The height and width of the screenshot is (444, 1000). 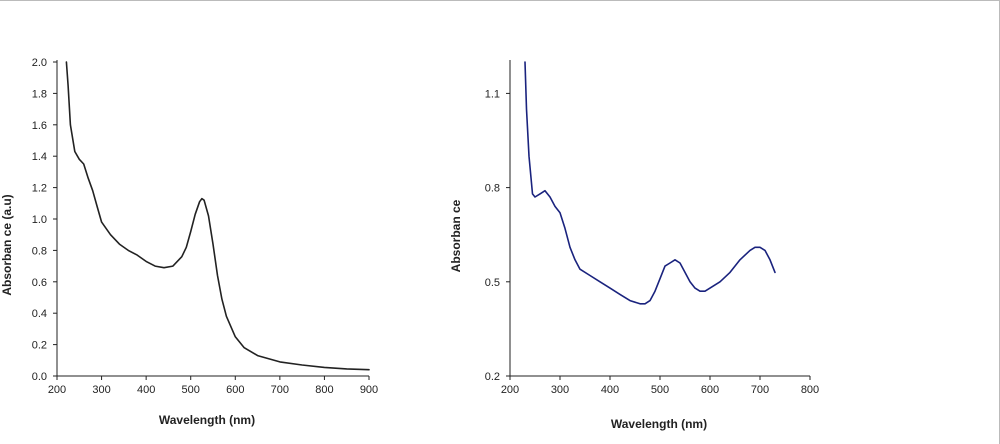 What do you see at coordinates (39, 157) in the screenshot?
I see `y-tick-label: 1.4` at bounding box center [39, 157].